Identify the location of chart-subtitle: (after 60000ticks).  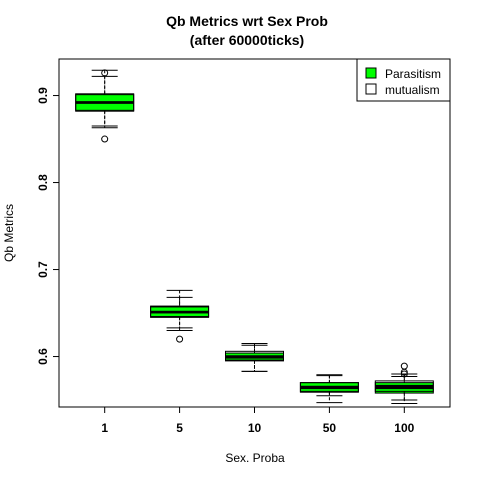
(247, 40).